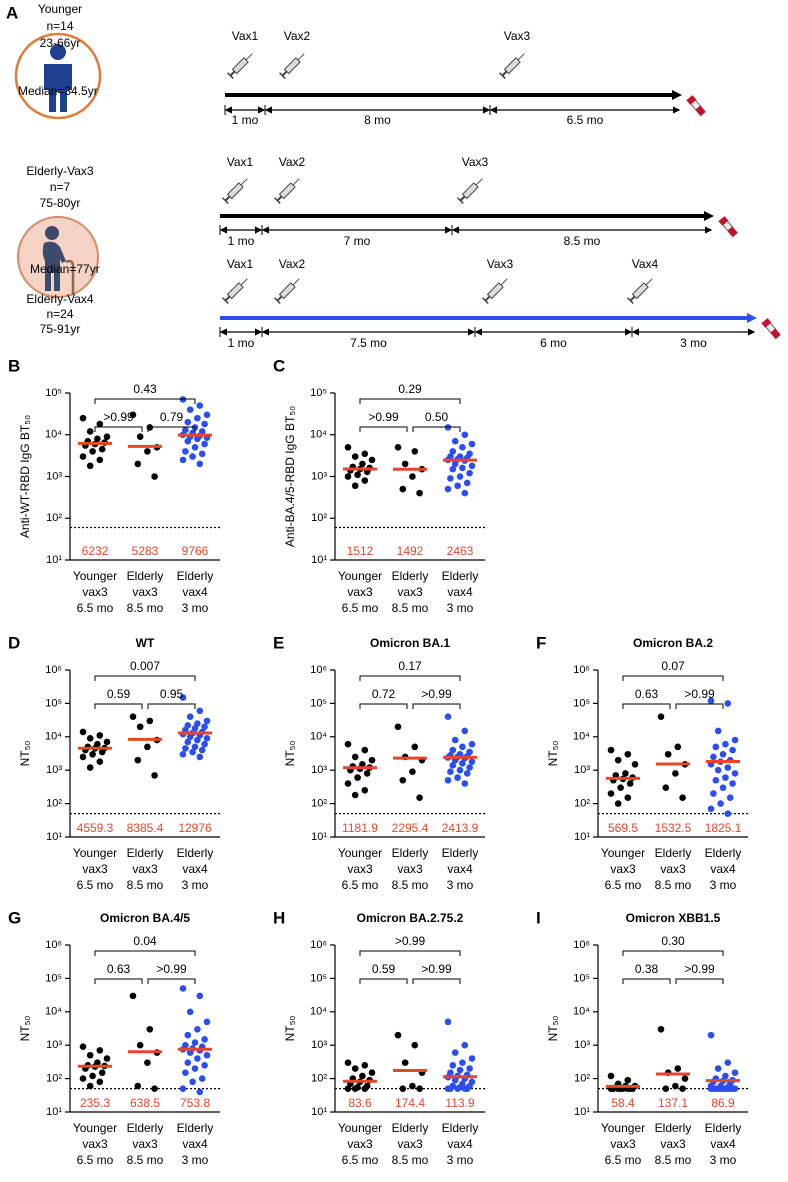 The width and height of the screenshot is (788, 1182). What do you see at coordinates (553, 754) in the screenshot?
I see `y-axis-label: NT₅₀` at bounding box center [553, 754].